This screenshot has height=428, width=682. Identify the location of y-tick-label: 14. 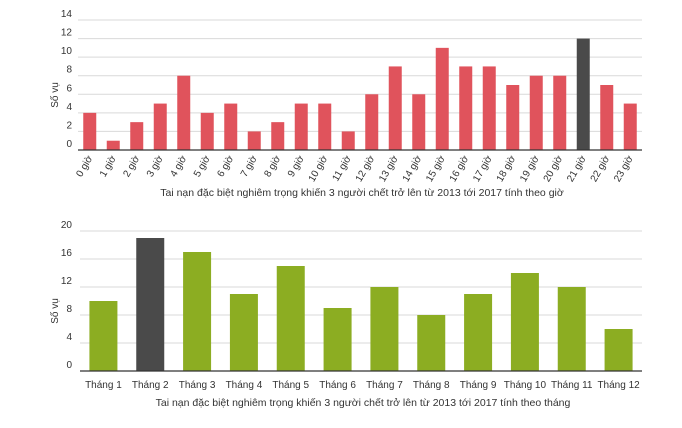
(67, 14).